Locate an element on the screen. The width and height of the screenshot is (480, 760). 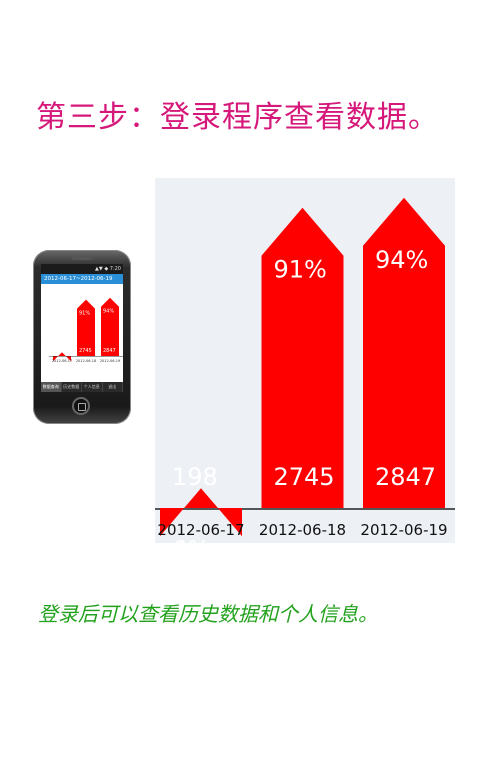
percent-label: 6% is located at coordinates (191, 539).